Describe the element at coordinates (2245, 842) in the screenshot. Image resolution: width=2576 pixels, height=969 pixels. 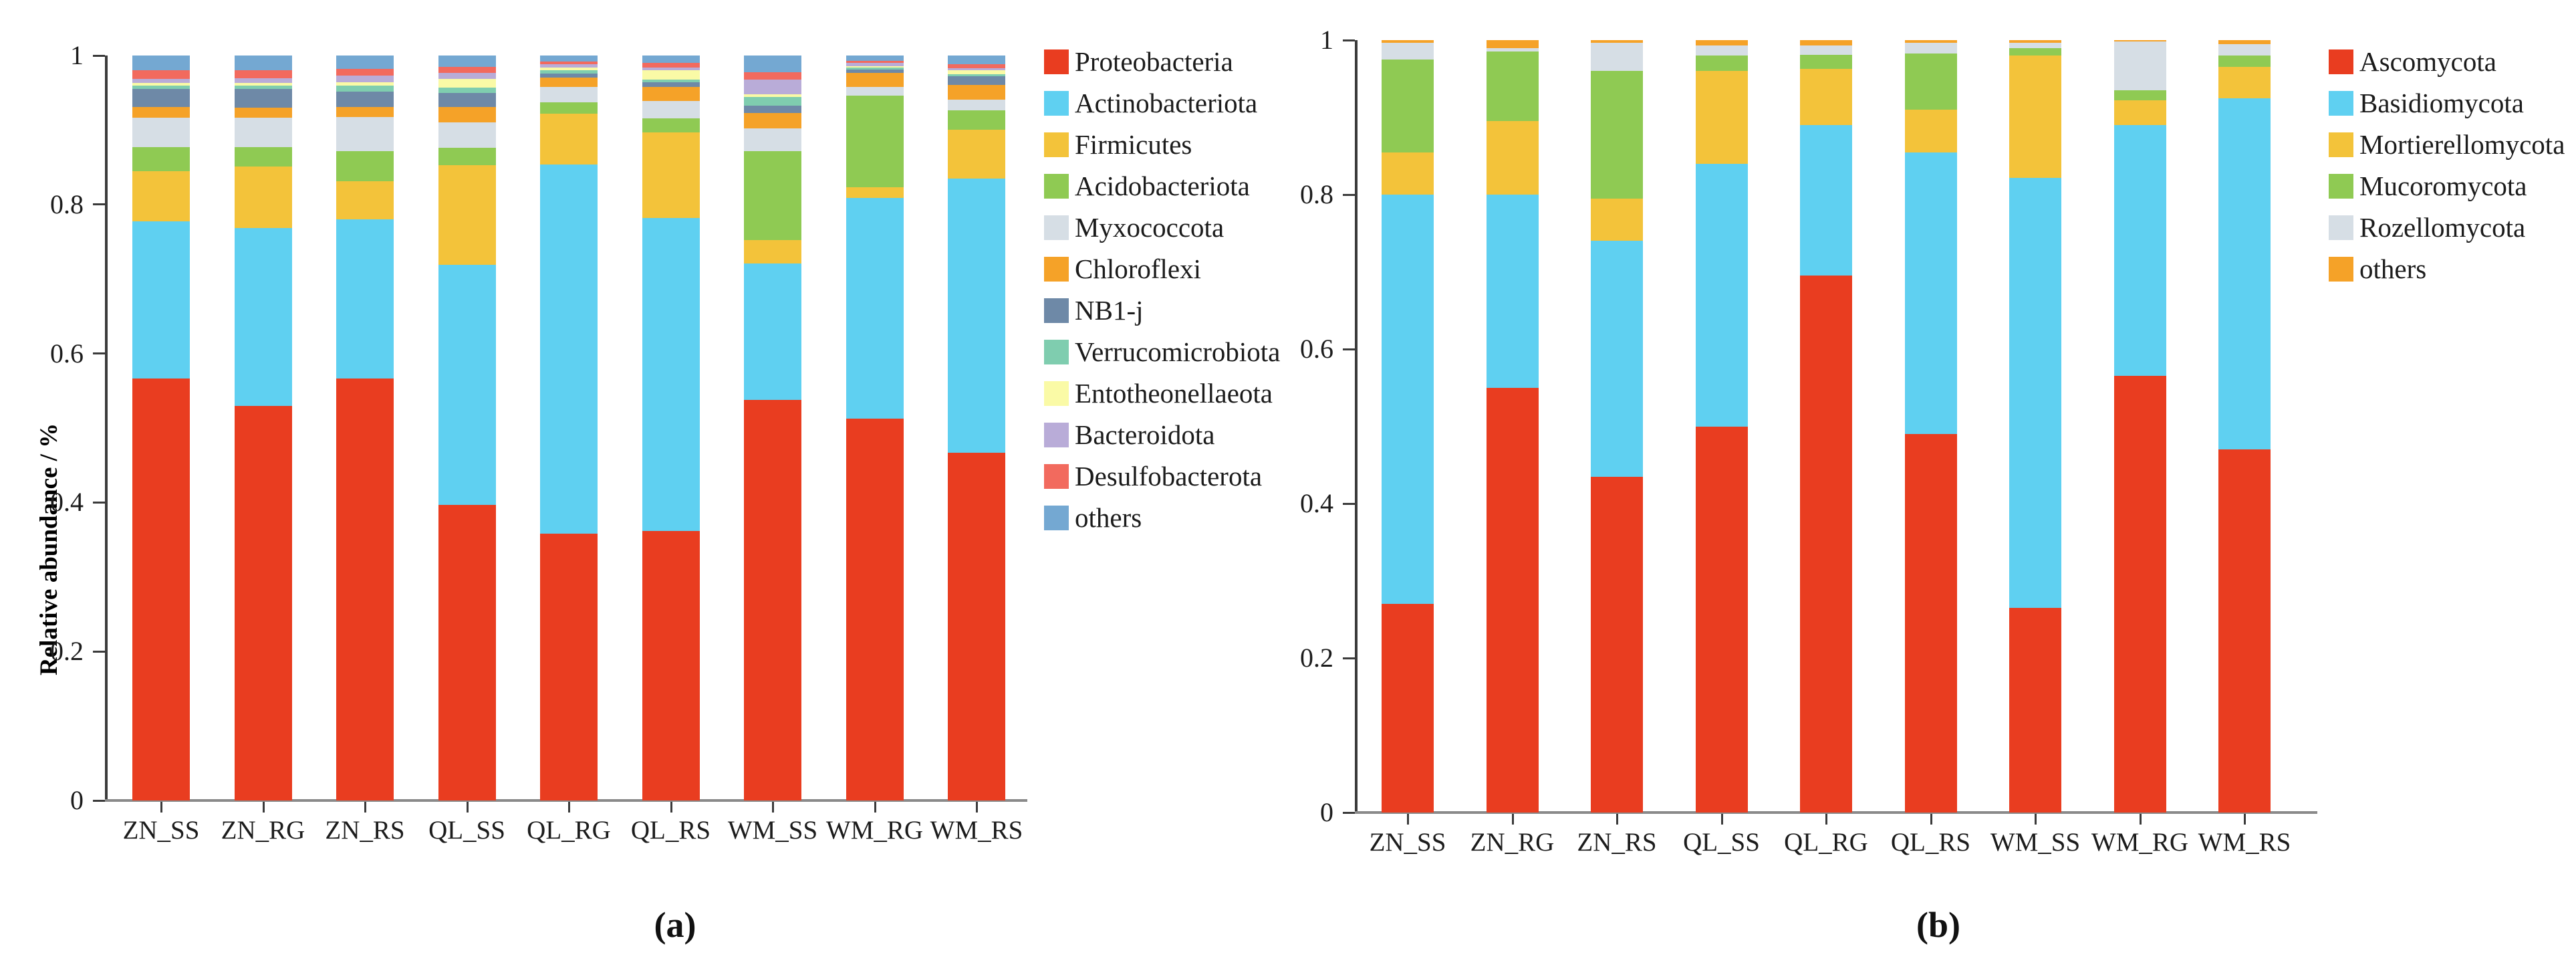
I see `x-axis-label-WM_RS: WM_RS` at that location.